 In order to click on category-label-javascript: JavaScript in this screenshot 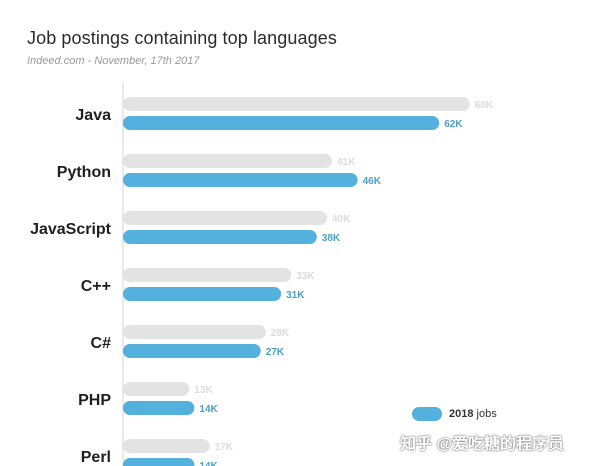, I will do `click(71, 229)`.